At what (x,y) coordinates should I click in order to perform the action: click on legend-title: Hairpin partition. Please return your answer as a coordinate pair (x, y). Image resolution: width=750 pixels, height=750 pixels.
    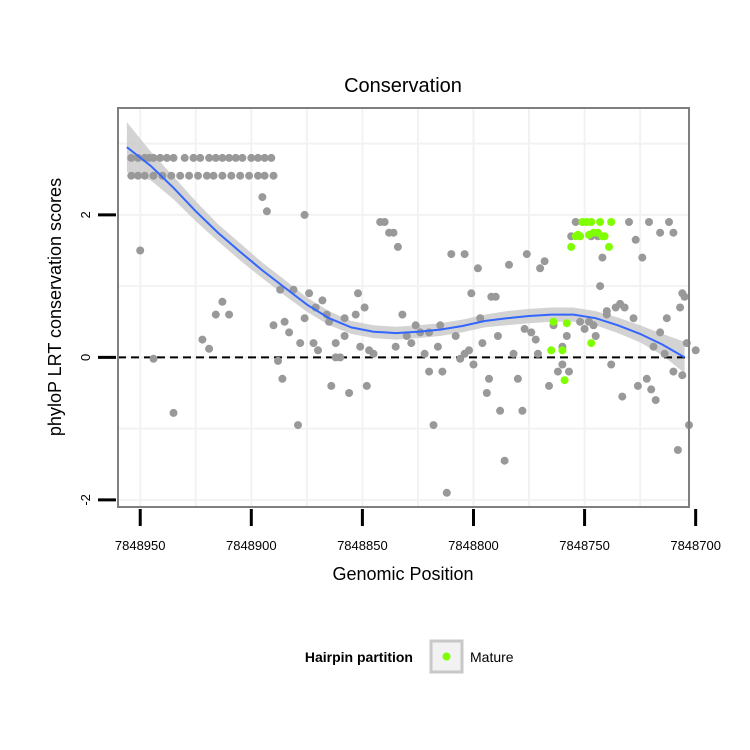
    Looking at the image, I should click on (359, 657).